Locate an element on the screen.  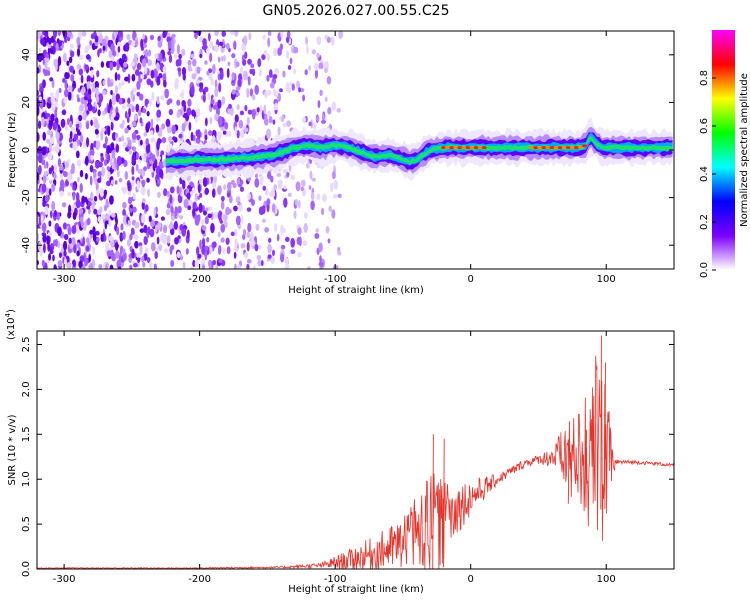
x-tick-label: -200 is located at coordinates (199, 279).